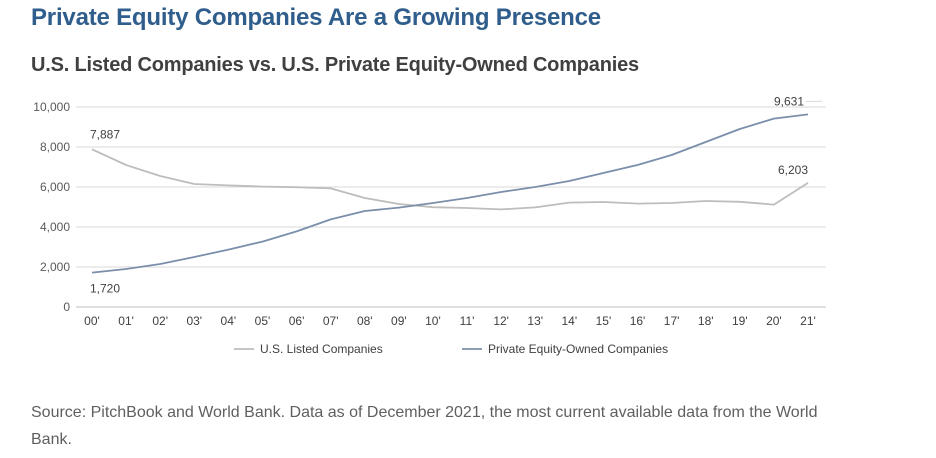 This screenshot has width=936, height=458. Describe the element at coordinates (51, 107) in the screenshot. I see `y-tick-label: 10,000` at that location.